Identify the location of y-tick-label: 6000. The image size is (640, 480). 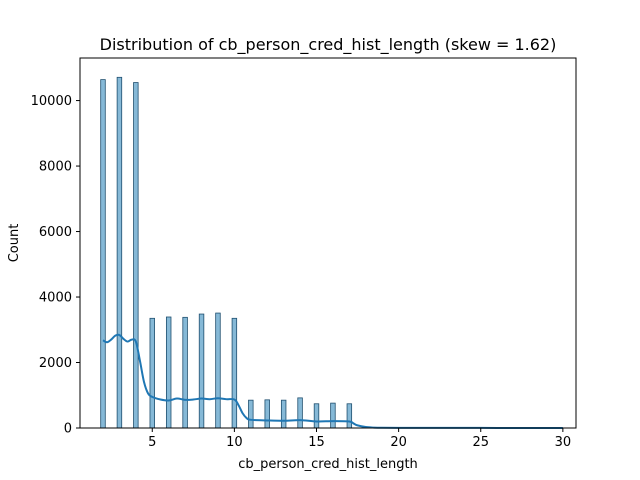
(55, 232).